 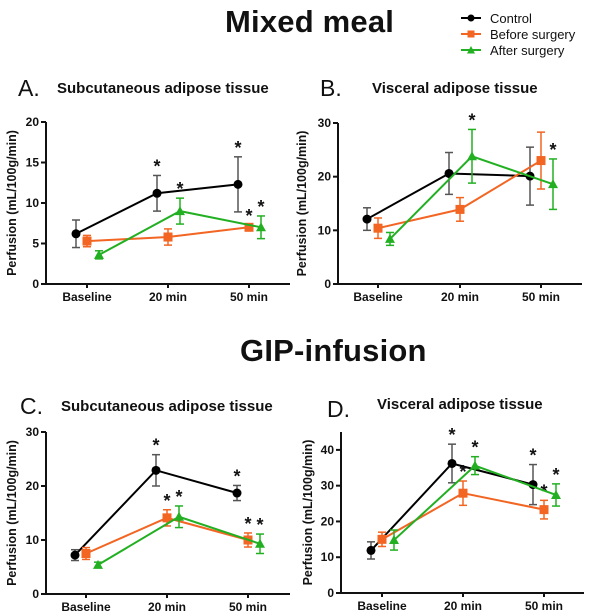 I want to click on section-title-gip-infusion: GIP-infusion, so click(x=333, y=350).